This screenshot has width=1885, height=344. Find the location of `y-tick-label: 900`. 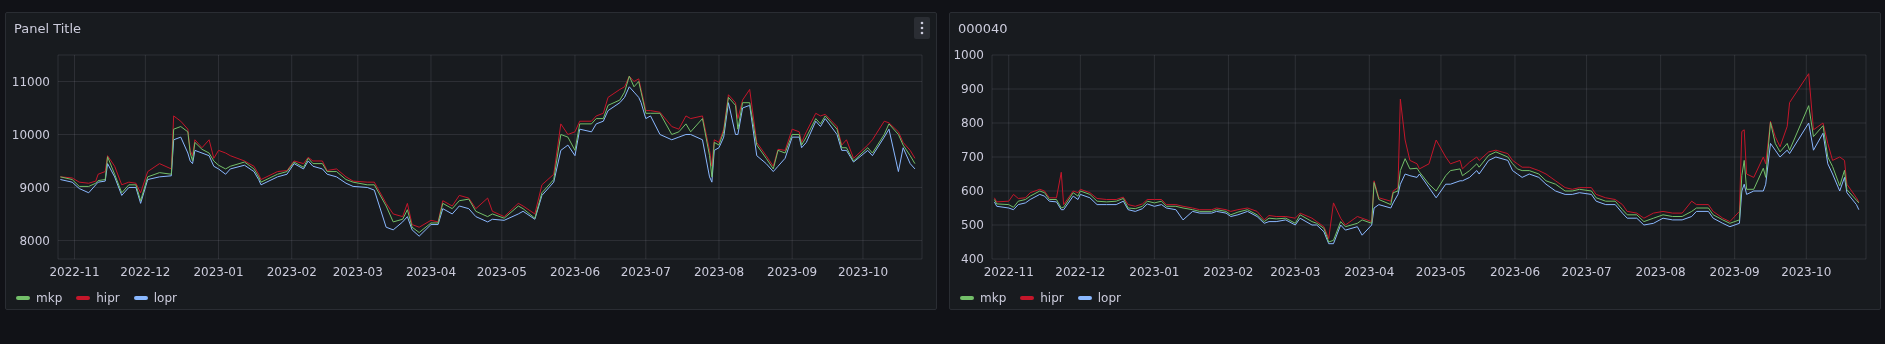

y-tick-label: 900 is located at coordinates (972, 89).